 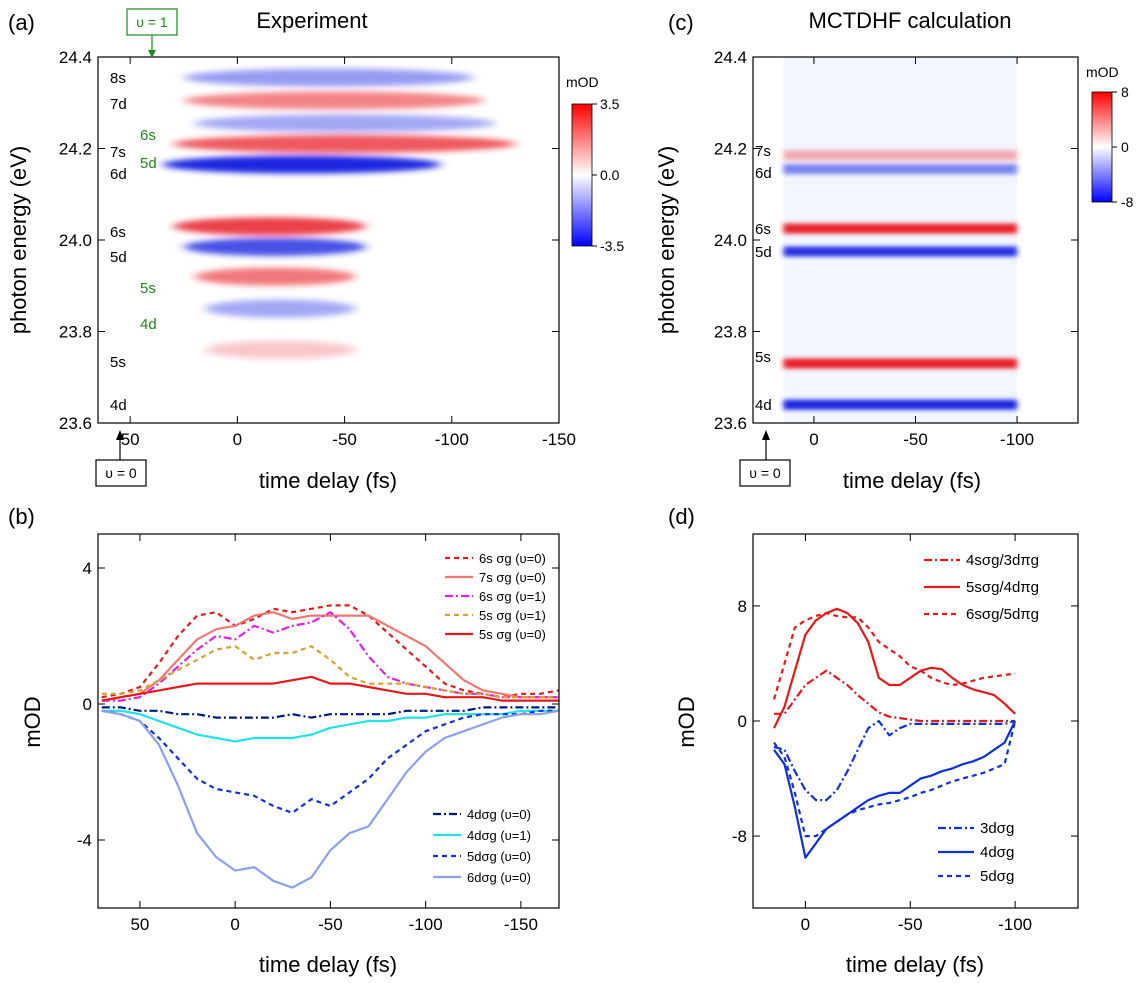 I want to click on state-label: 4d, so click(x=118, y=405).